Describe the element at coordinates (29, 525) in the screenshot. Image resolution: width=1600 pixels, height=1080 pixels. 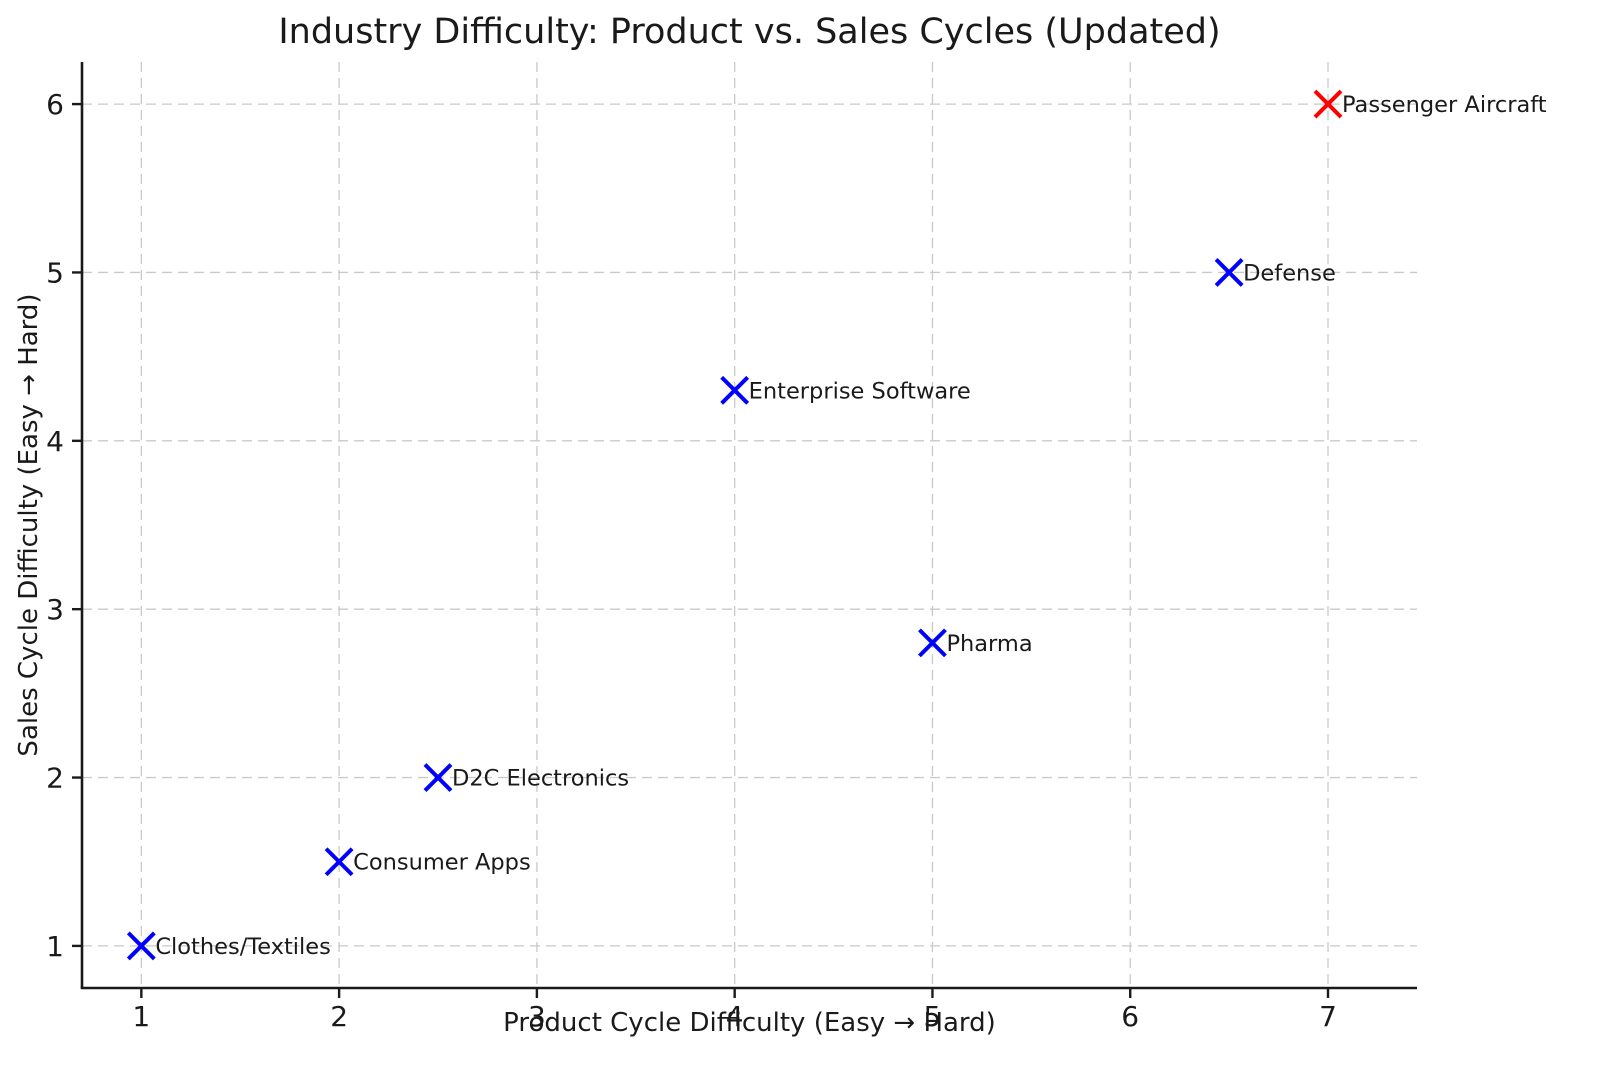
I see `y-axis-label: Sales Cycle Difficulty (Easy → Hard)` at that location.